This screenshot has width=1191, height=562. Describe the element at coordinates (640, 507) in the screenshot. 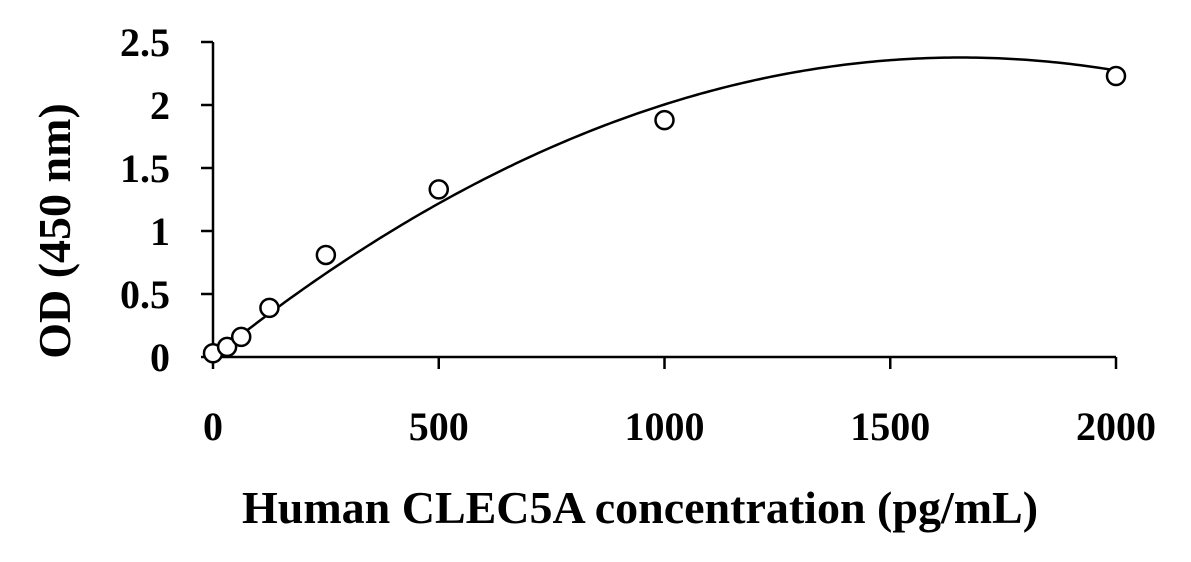

I see `x-axis-title: Human CLEC5A concentration (pg/mL)` at that location.